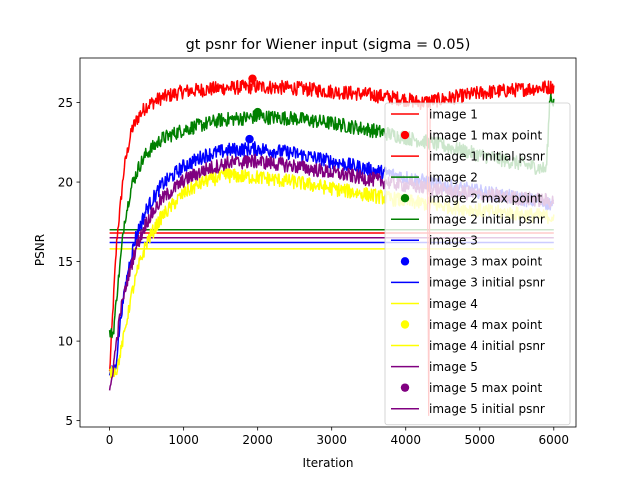 This screenshot has width=640, height=480. I want to click on legend-label-max-point-3: image 3 max point, so click(485, 262).